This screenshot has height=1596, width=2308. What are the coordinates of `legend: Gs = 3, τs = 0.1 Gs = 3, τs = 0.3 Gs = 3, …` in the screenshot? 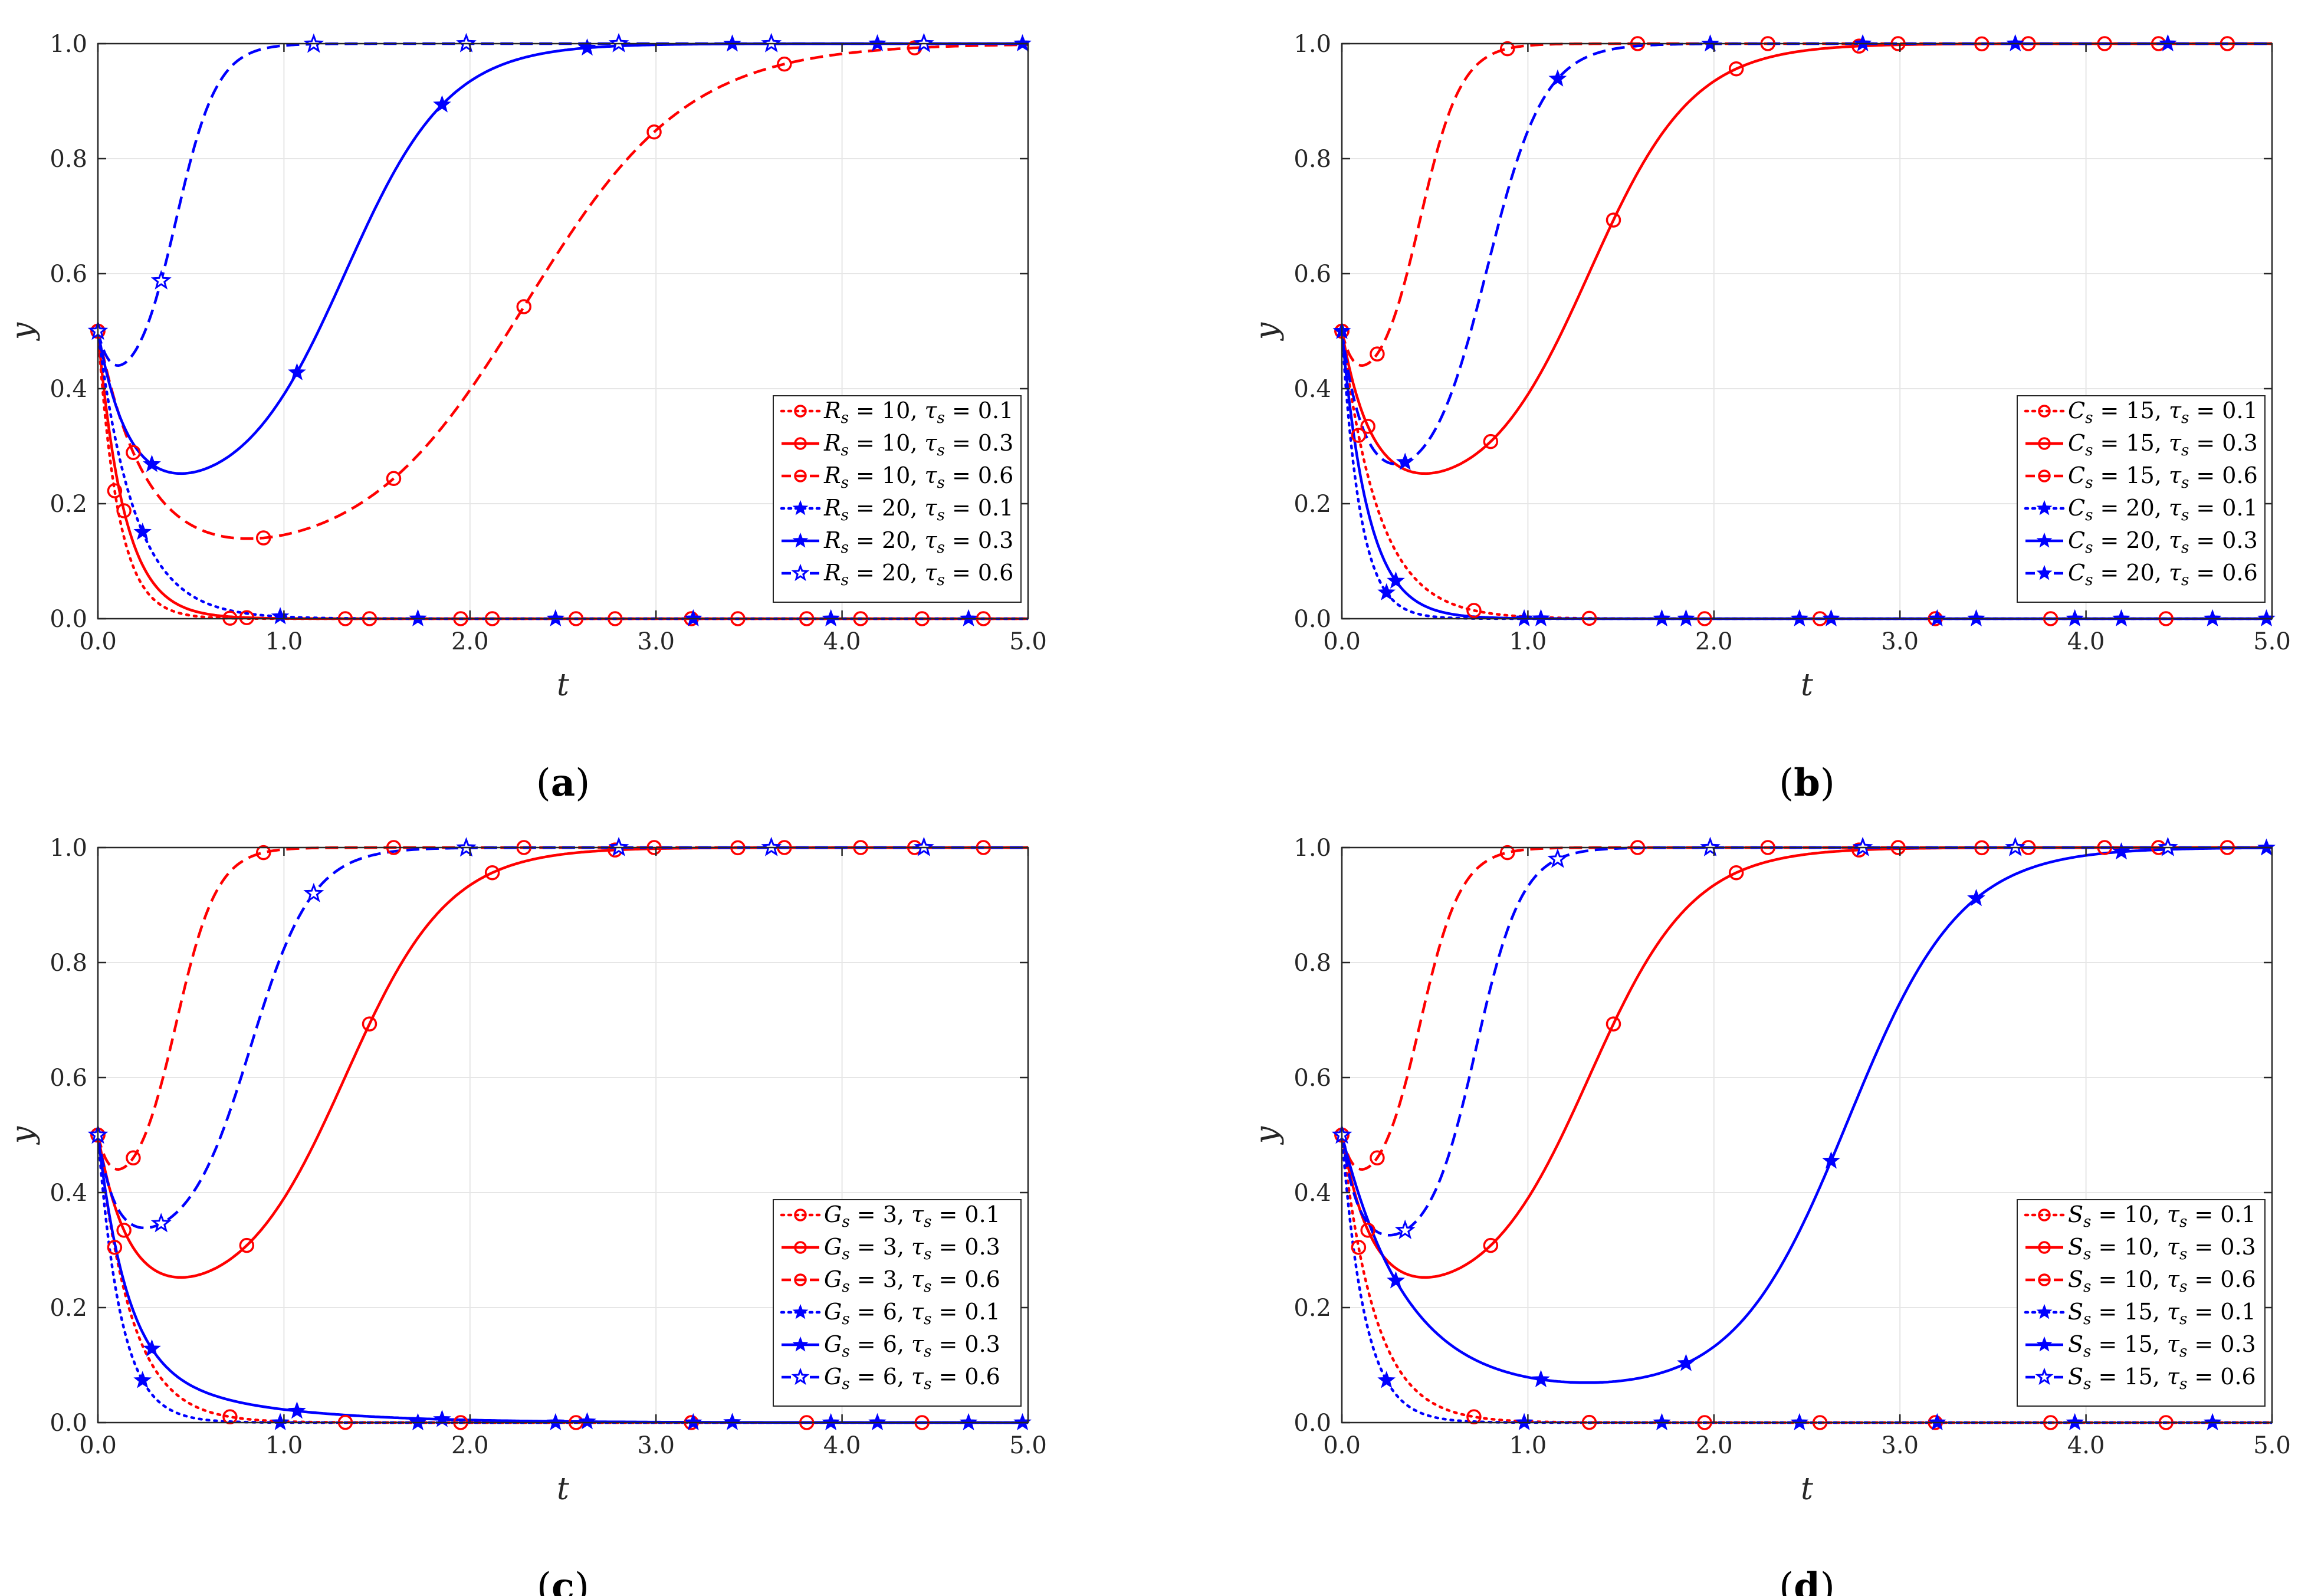 It's located at (897, 1303).